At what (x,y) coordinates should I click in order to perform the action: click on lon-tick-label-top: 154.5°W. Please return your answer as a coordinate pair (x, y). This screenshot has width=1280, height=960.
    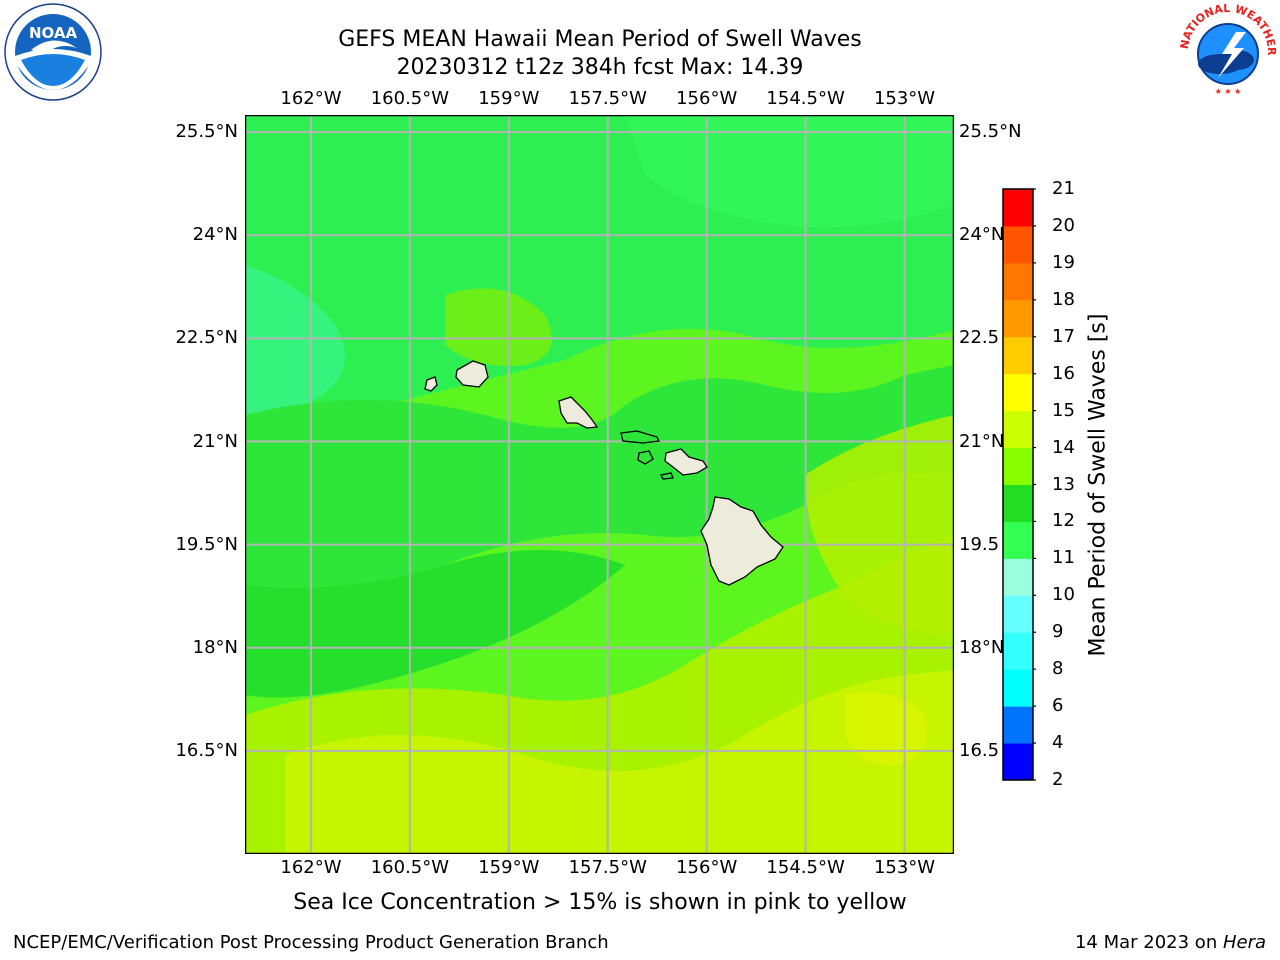
    Looking at the image, I should click on (805, 98).